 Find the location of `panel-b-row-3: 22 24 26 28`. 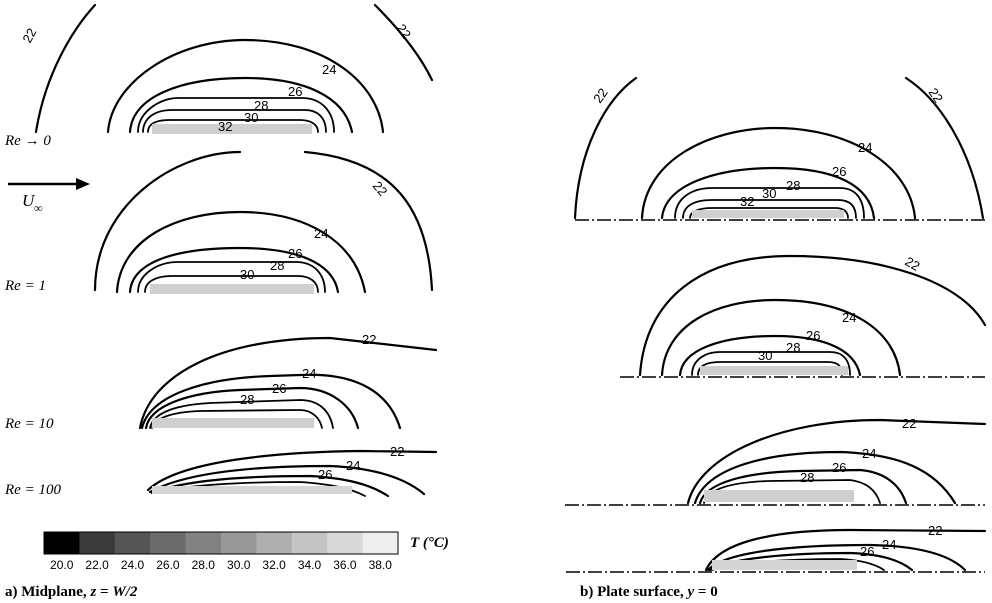

panel-b-row-3: 22 24 26 28 is located at coordinates (776, 461).